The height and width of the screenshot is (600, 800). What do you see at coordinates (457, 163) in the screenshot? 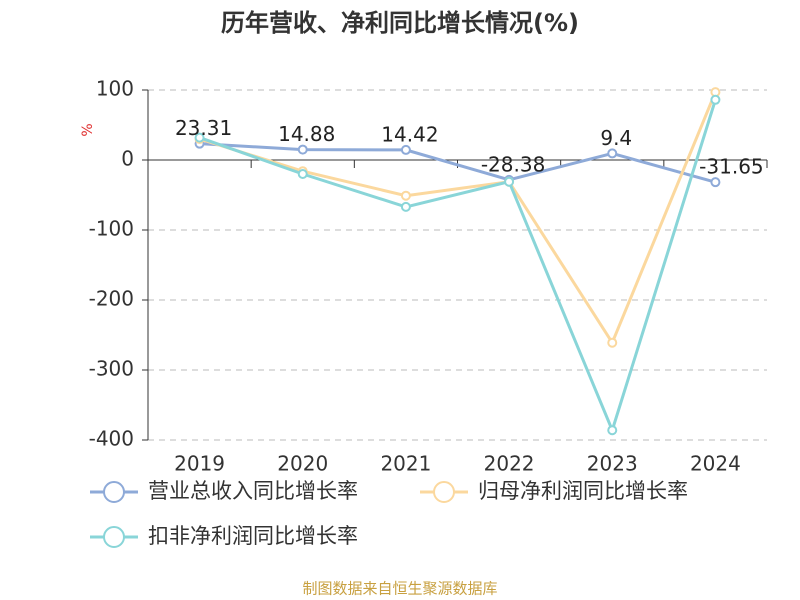
I see `series-line` at bounding box center [457, 163].